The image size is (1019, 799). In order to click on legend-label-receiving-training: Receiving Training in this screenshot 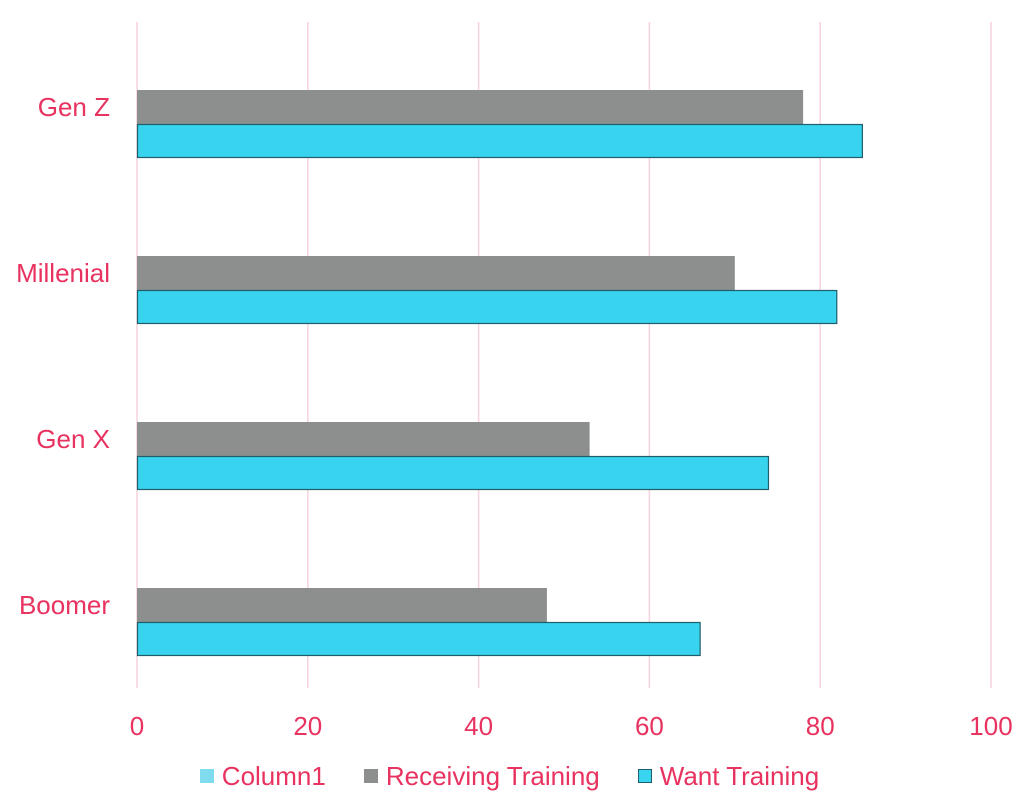, I will do `click(493, 776)`.